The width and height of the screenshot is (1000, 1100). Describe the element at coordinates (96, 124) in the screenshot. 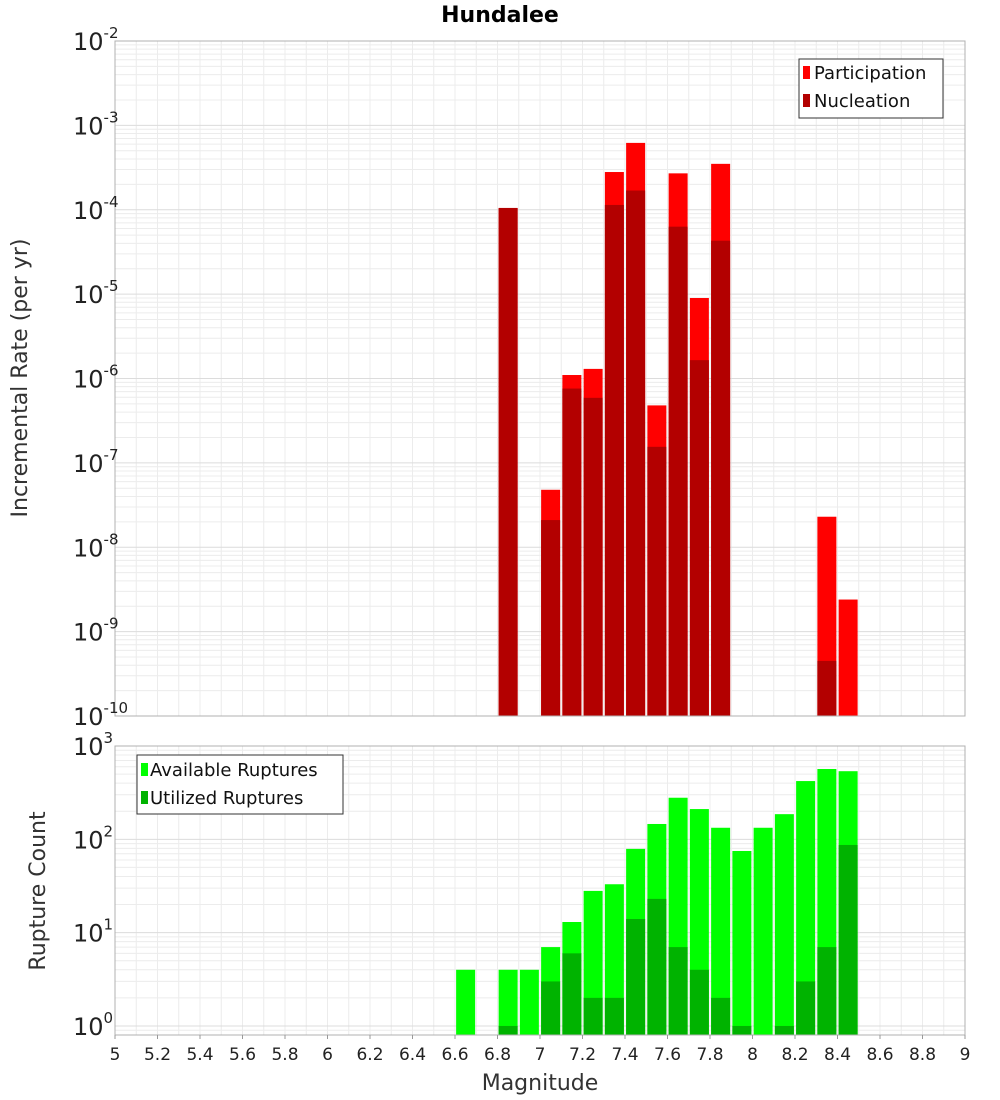

I see `y-tick-label: 10⁻³` at that location.